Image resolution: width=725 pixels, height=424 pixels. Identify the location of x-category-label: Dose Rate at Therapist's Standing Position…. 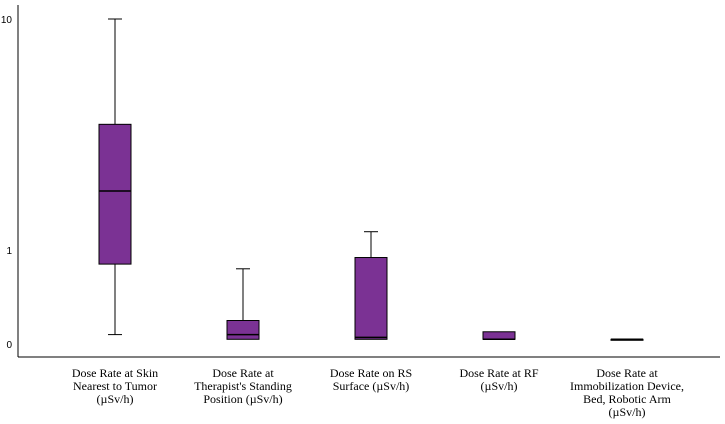
(243, 386).